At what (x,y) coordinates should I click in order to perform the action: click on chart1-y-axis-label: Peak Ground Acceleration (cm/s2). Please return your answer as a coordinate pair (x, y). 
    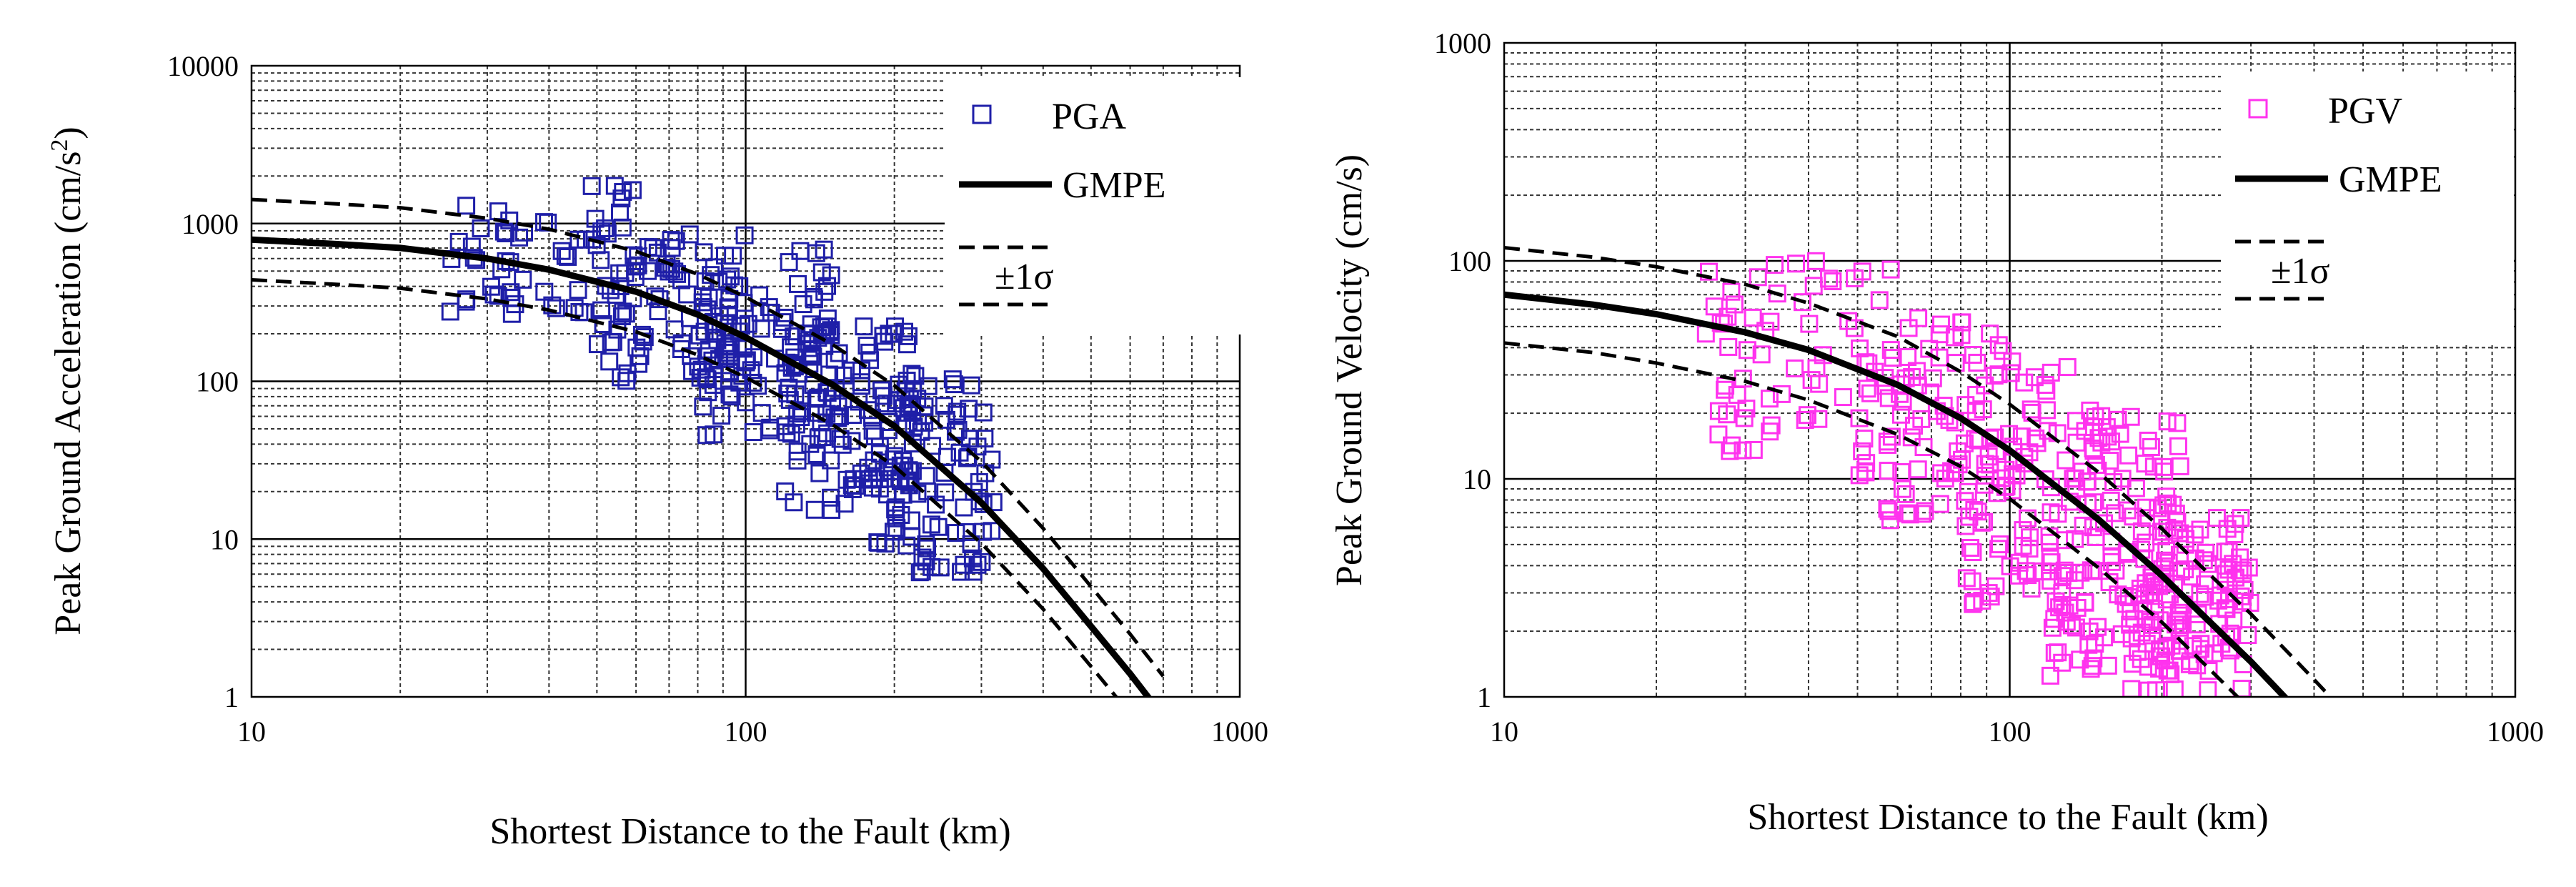
    Looking at the image, I should click on (67, 381).